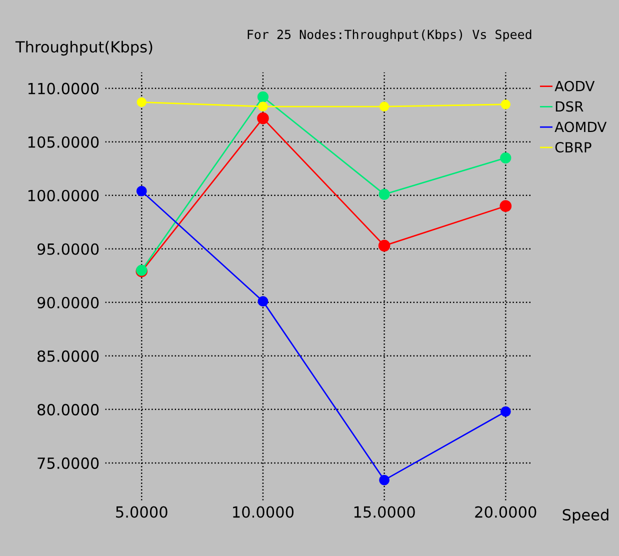 This screenshot has height=556, width=619. I want to click on x-tick-label: 10.0000, so click(263, 512).